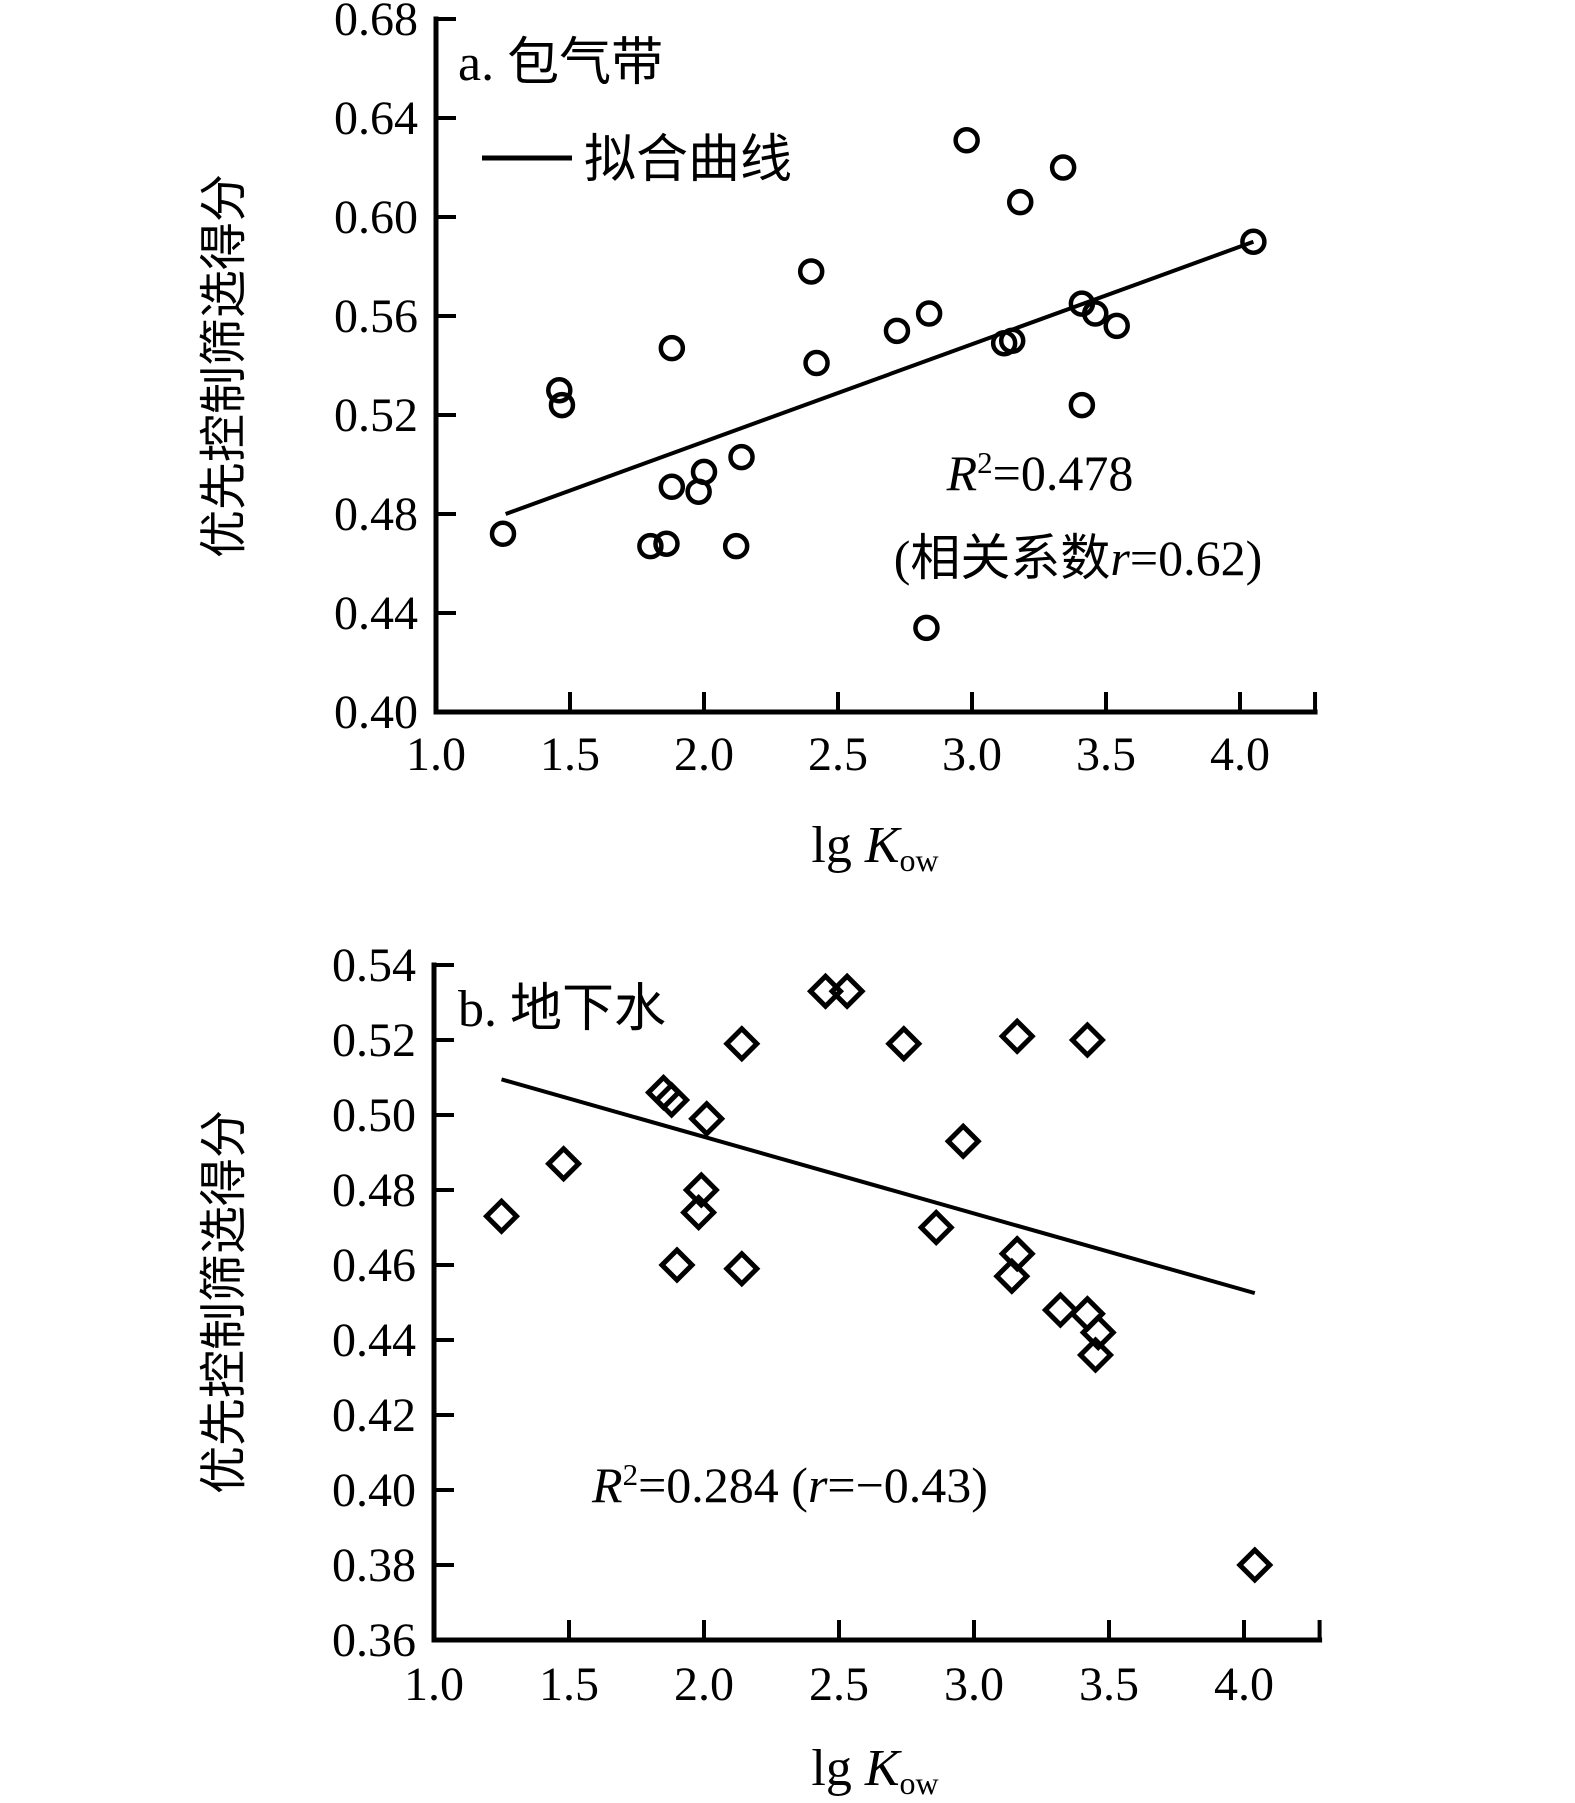  I want to click on y-tick-label: 0.56, so click(376, 316).